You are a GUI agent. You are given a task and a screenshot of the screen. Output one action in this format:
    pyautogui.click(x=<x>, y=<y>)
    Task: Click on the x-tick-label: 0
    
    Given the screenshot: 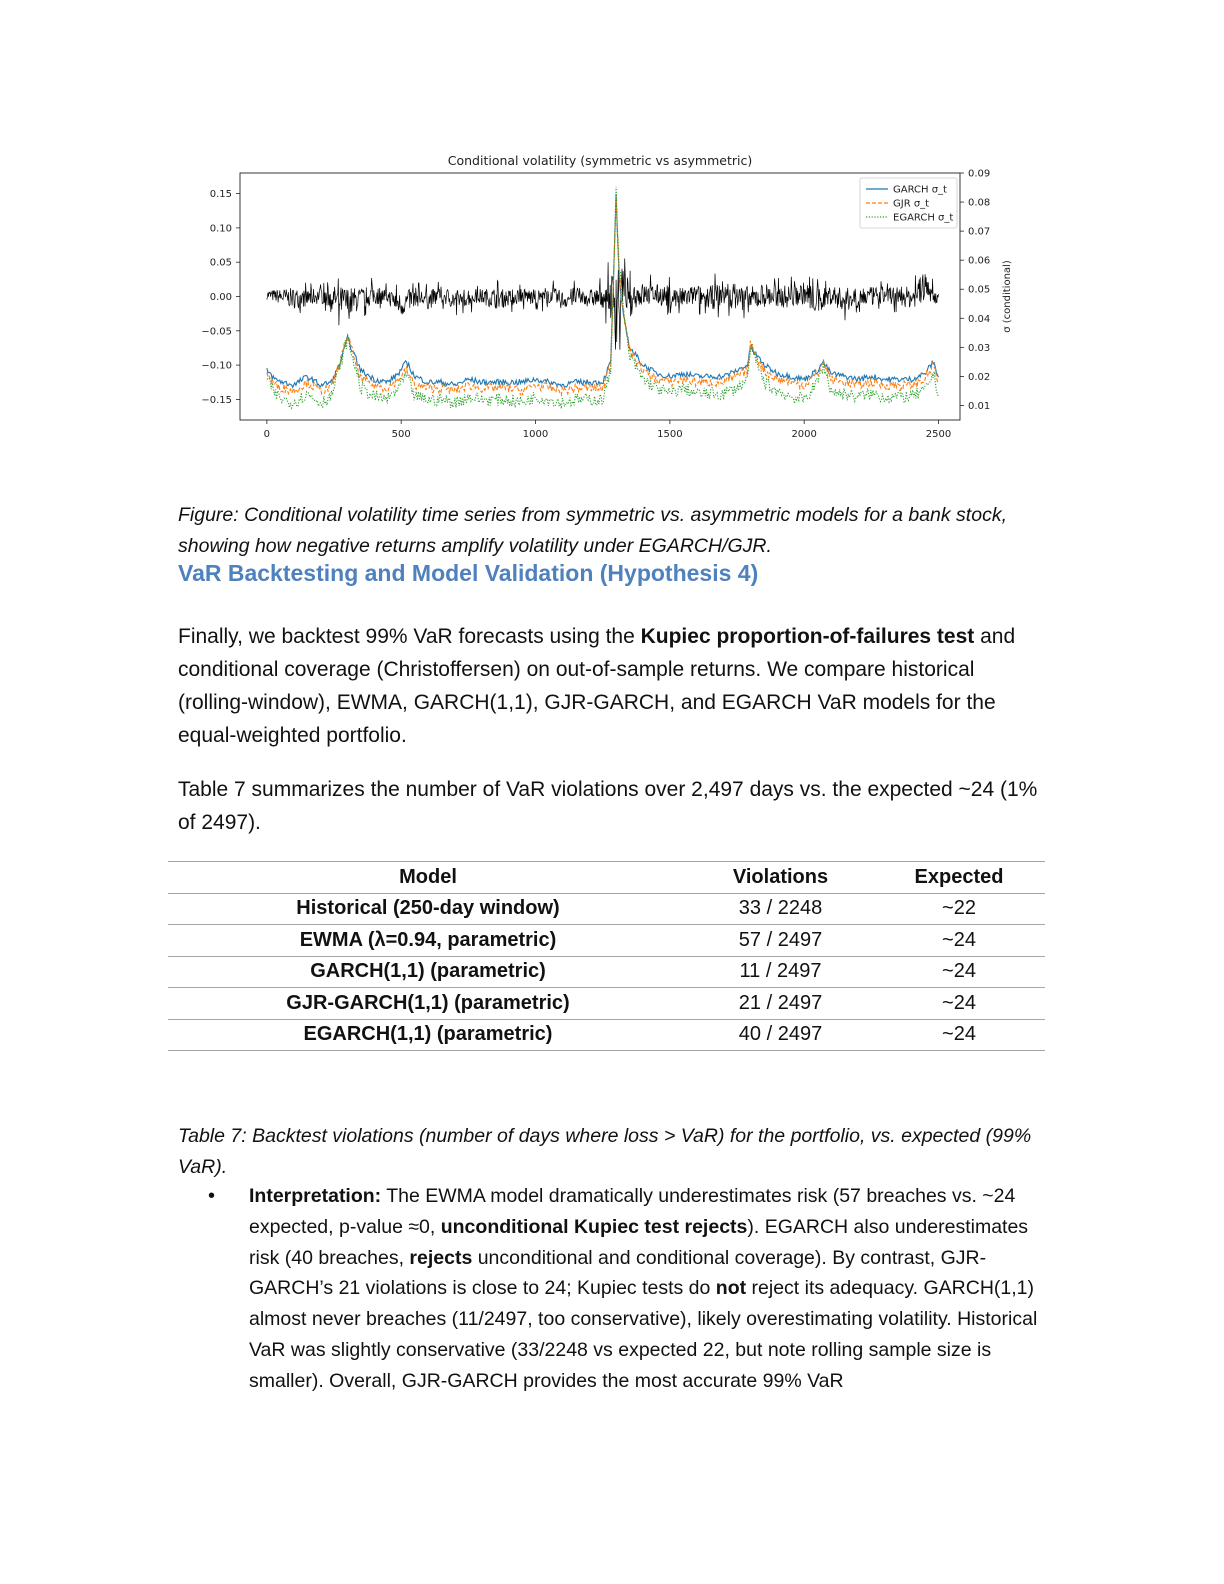 What is the action you would take?
    pyautogui.click(x=267, y=434)
    